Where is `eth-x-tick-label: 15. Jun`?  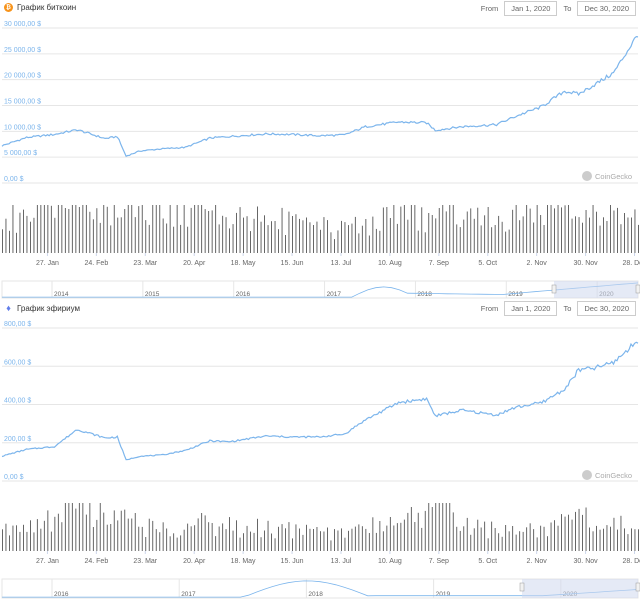
eth-x-tick-label: 15. Jun is located at coordinates (292, 561).